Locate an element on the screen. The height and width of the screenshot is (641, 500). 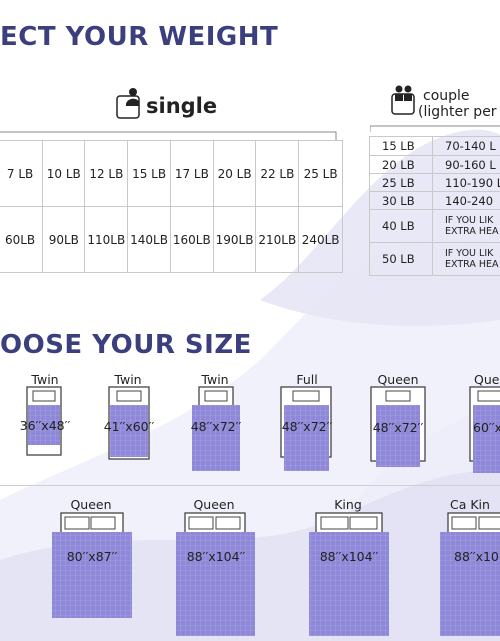
bed-type-label: Ca Kin is located at coordinates (470, 504).